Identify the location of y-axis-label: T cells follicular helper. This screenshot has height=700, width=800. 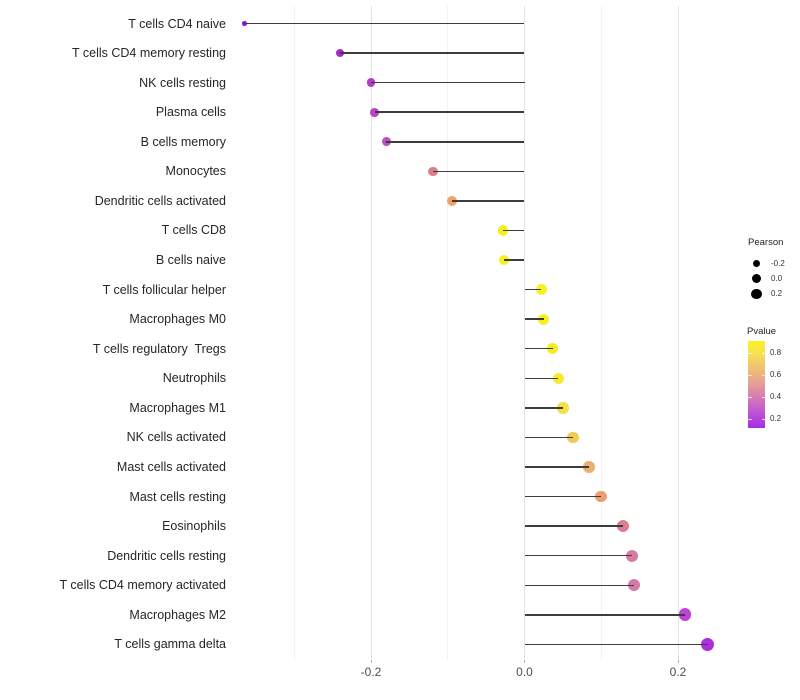
(164, 289).